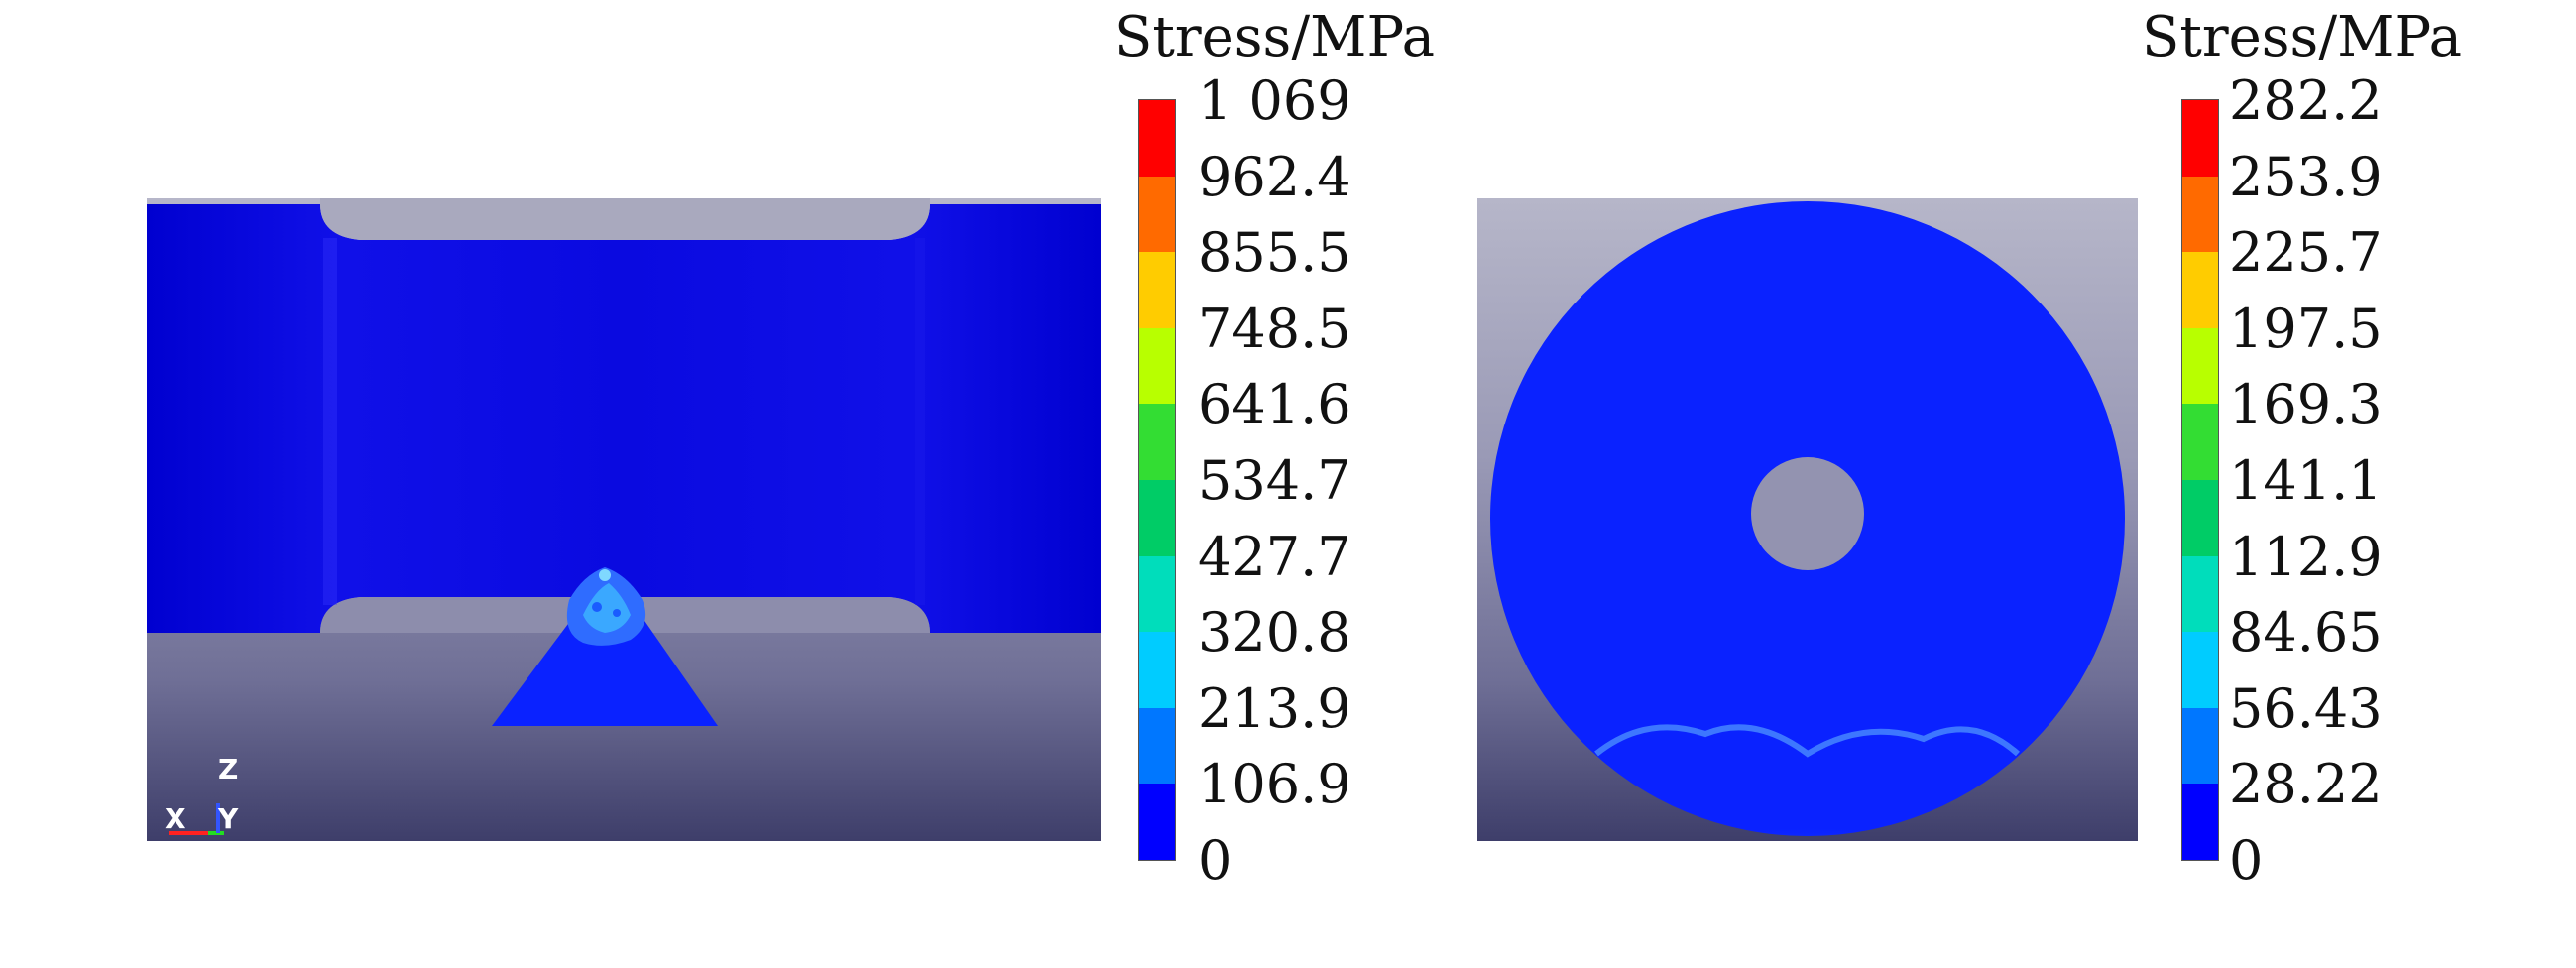 Image resolution: width=2576 pixels, height=968 pixels. I want to click on colorbar-tick-label: 427.7, so click(1274, 556).